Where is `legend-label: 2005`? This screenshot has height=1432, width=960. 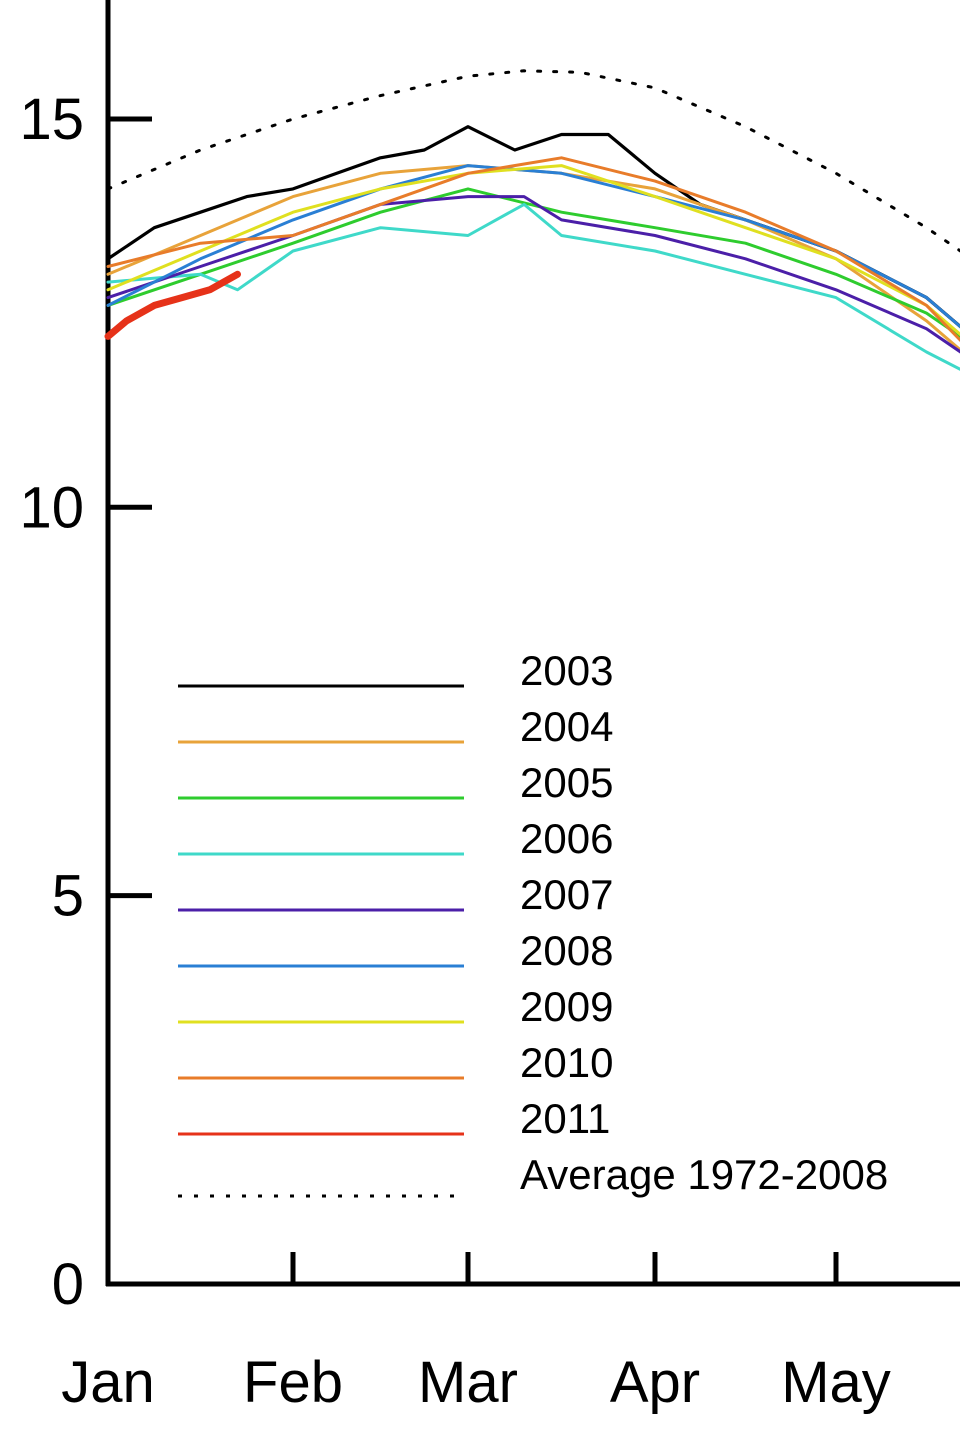
legend-label: 2005 is located at coordinates (566, 782).